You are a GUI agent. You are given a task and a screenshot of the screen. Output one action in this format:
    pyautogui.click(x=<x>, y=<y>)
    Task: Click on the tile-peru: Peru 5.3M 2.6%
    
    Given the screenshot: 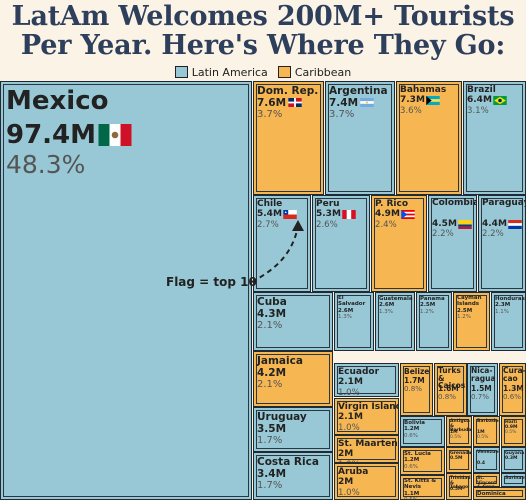 What is the action you would take?
    pyautogui.click(x=341, y=243)
    